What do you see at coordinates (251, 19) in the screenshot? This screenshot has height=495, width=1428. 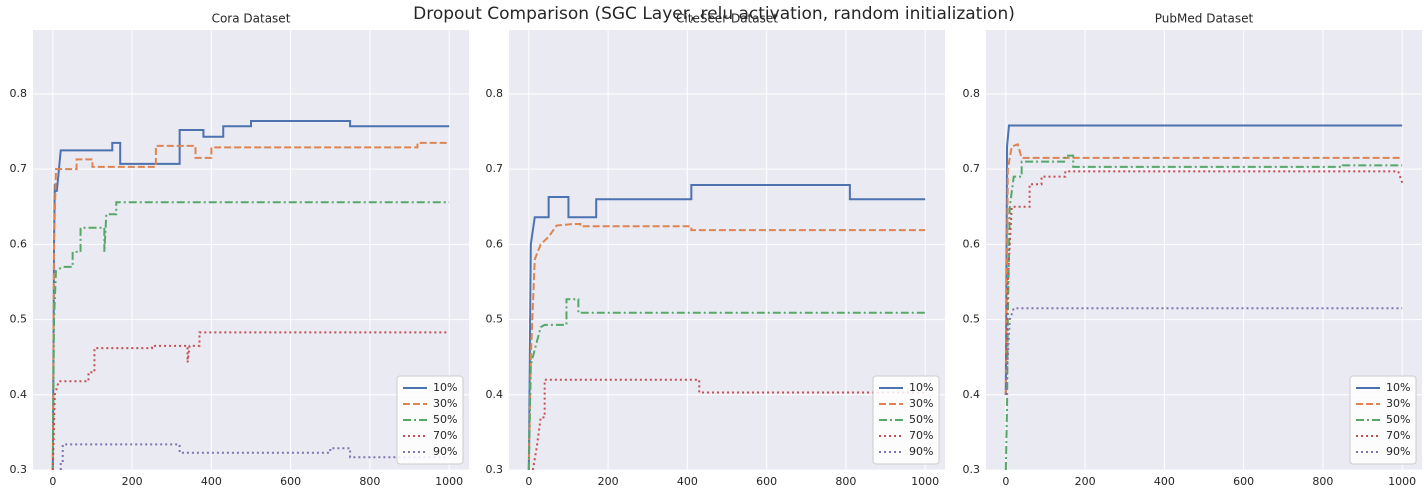 I see `chart-title: Cora Dataset` at bounding box center [251, 19].